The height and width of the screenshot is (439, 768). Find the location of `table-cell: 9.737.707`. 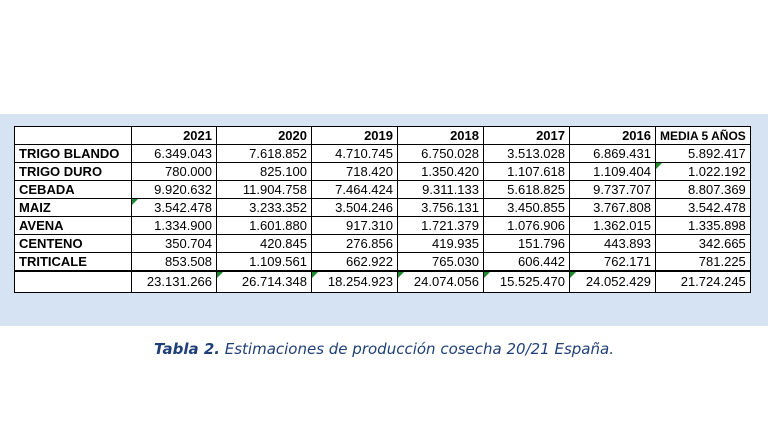

table-cell: 9.737.707 is located at coordinates (612, 189).